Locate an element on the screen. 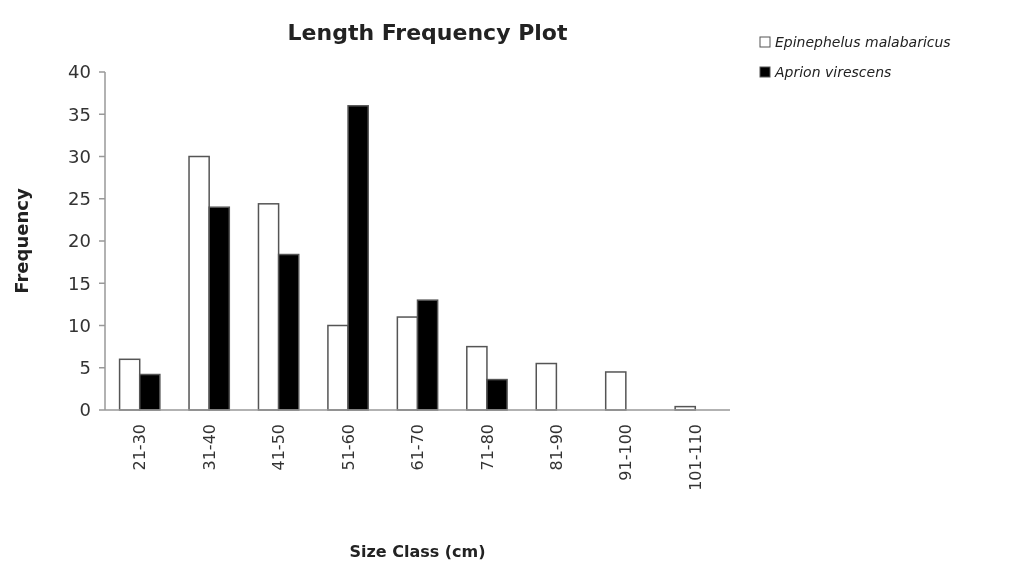 This screenshot has height=567, width=1016. y-tick-label: 5 is located at coordinates (85, 368).